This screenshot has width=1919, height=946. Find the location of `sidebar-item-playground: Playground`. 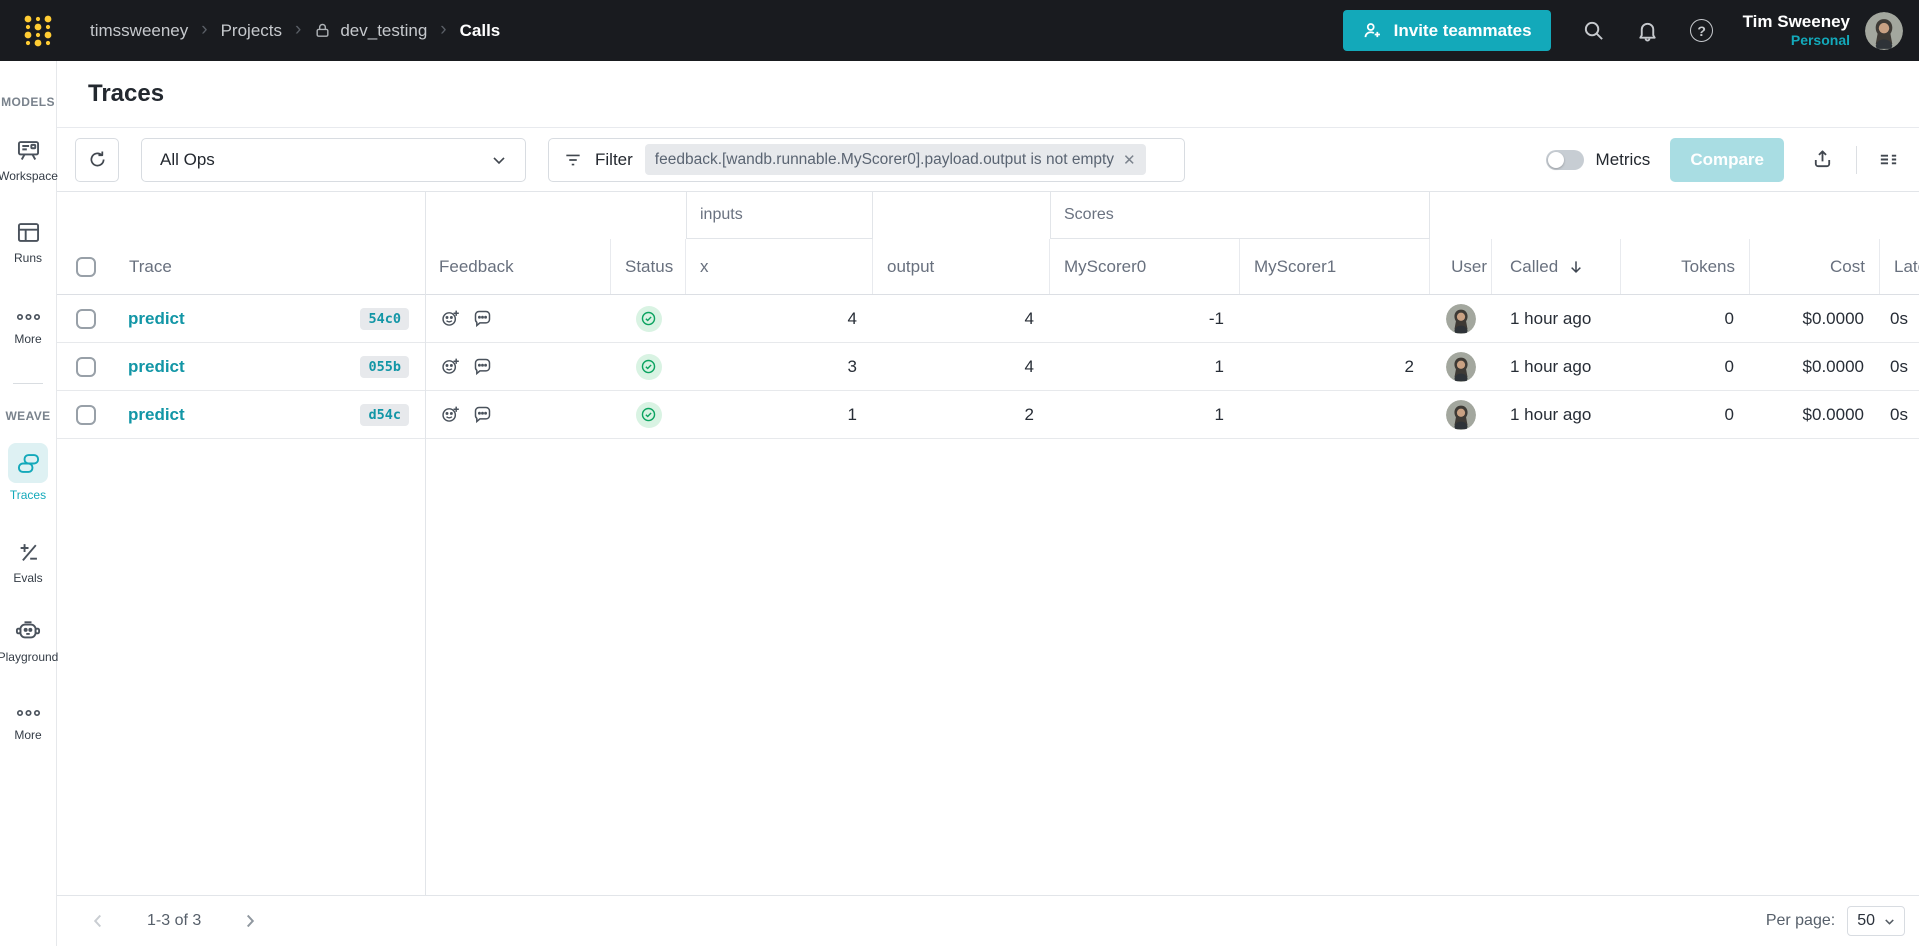

sidebar-item-playground: Playground is located at coordinates (29, 640).